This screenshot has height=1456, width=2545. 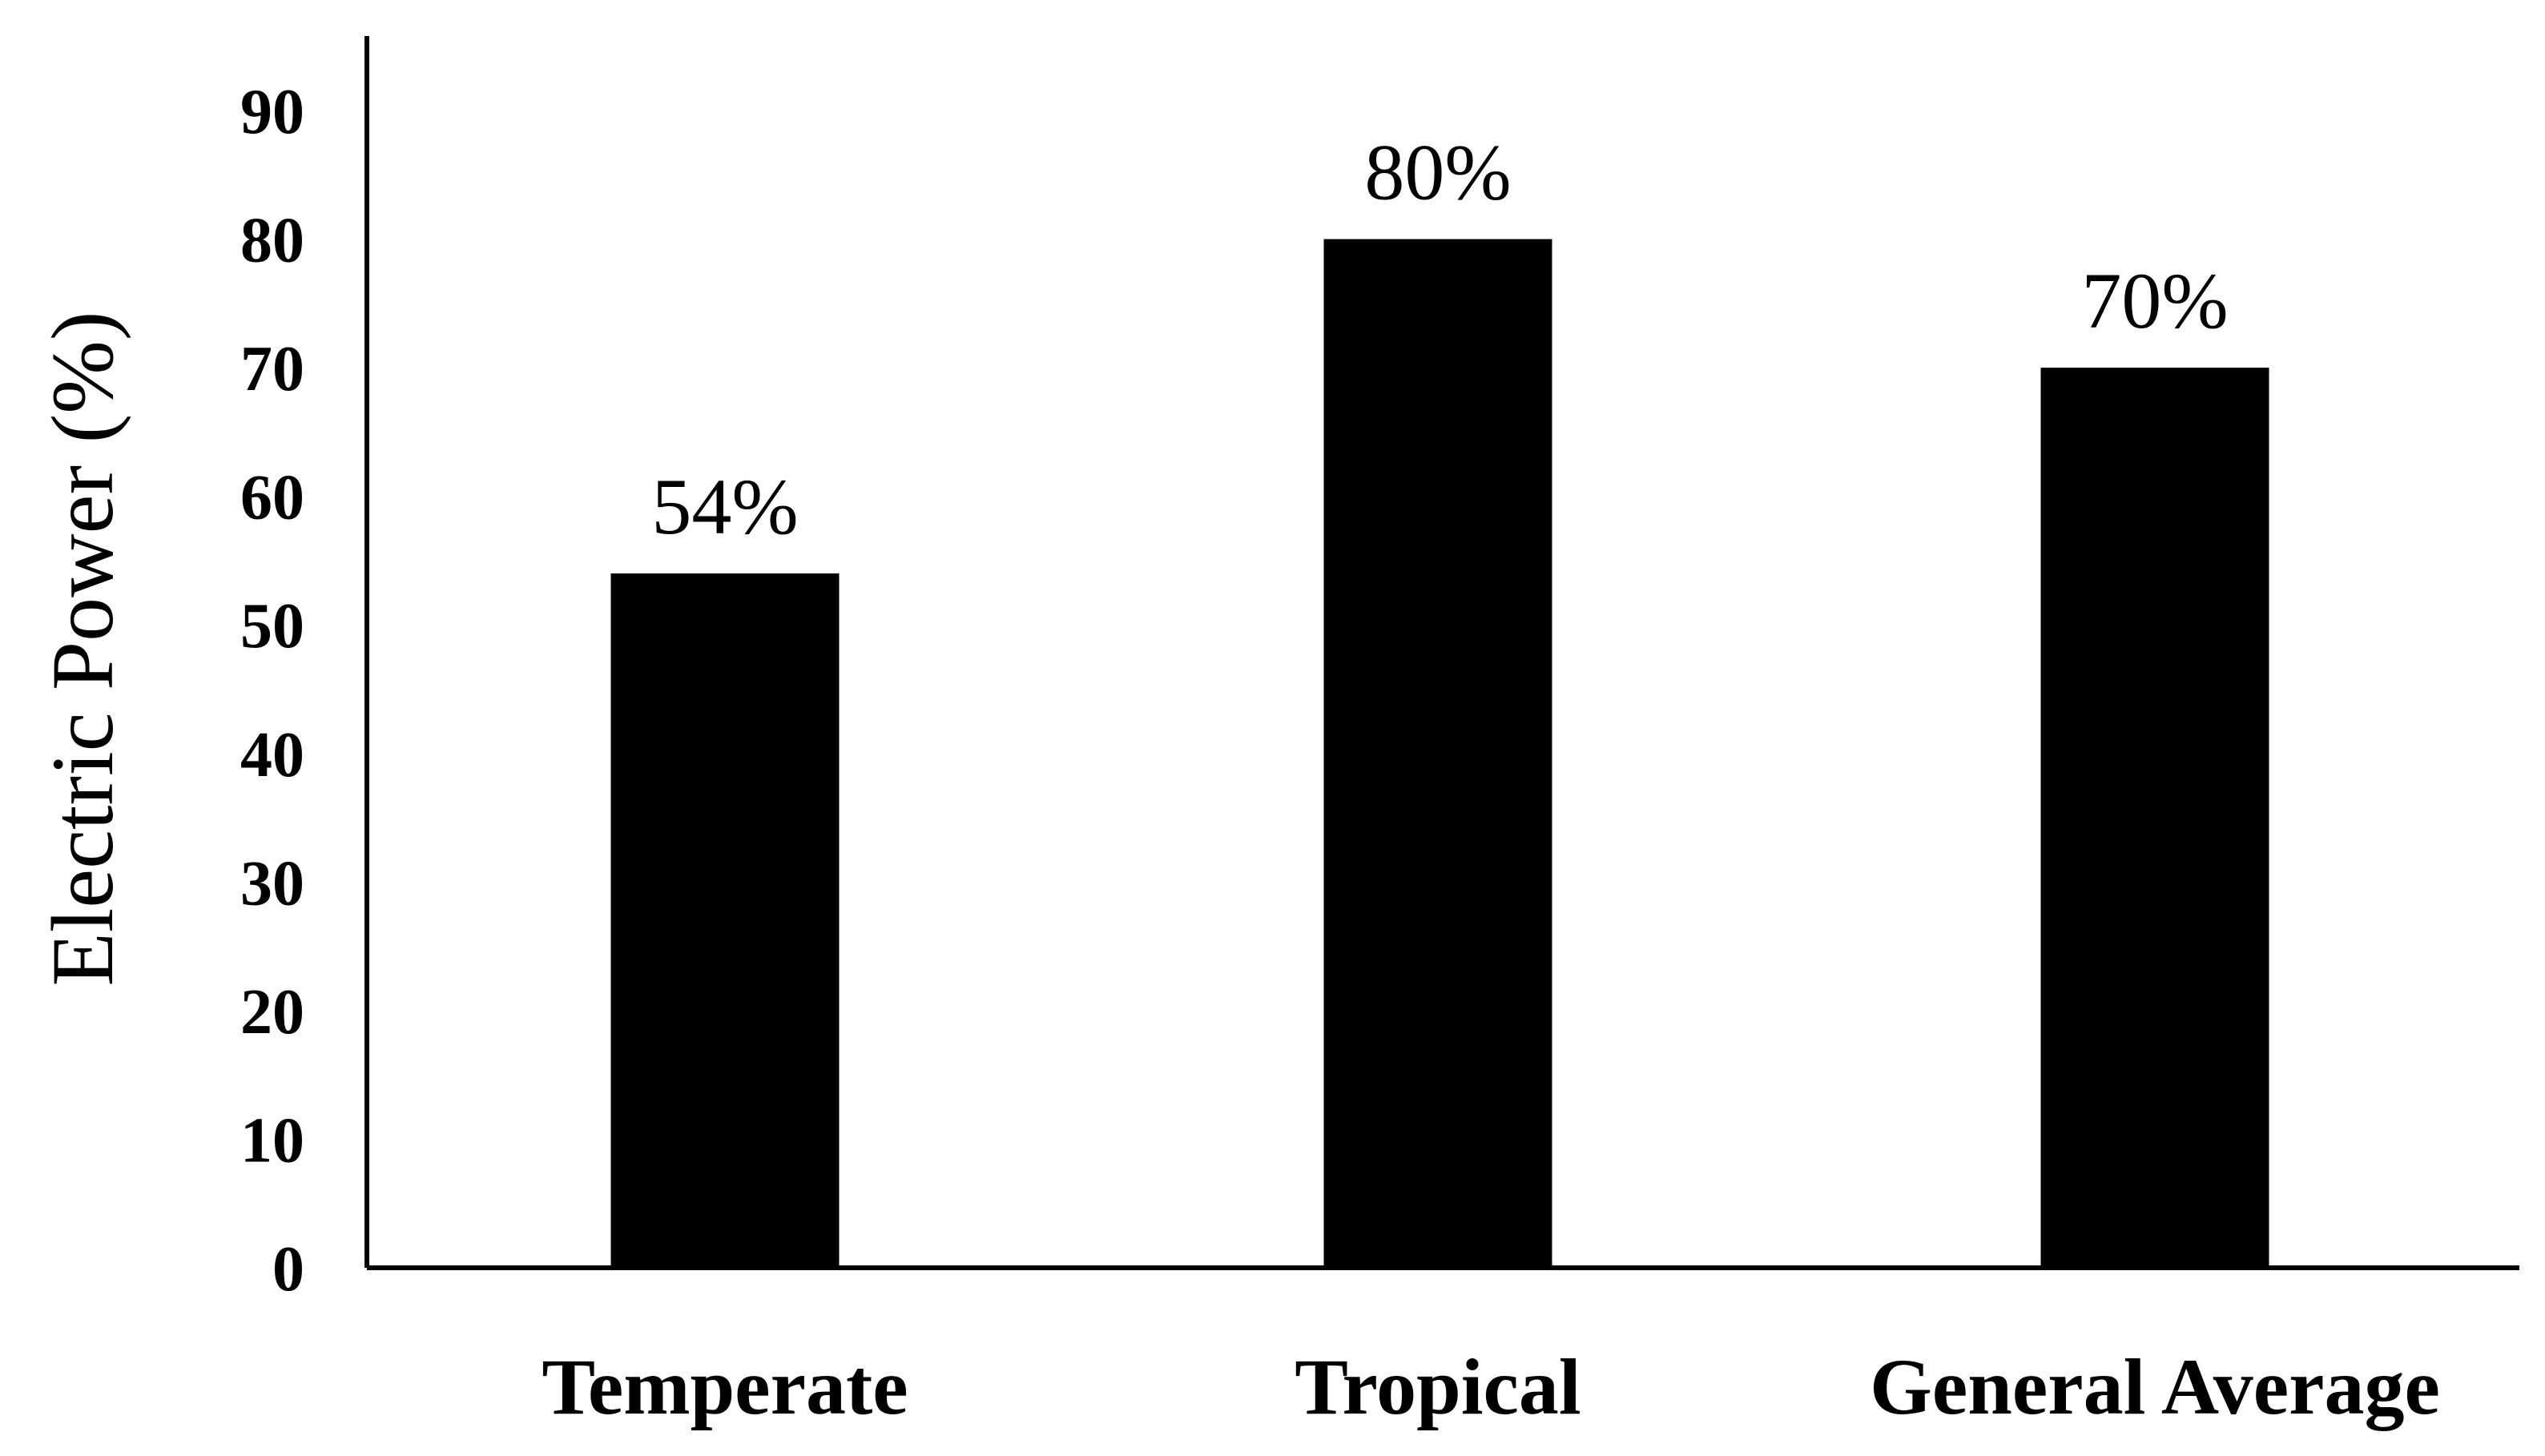 What do you see at coordinates (724, 506) in the screenshot?
I see `bar-value-label: 54%` at bounding box center [724, 506].